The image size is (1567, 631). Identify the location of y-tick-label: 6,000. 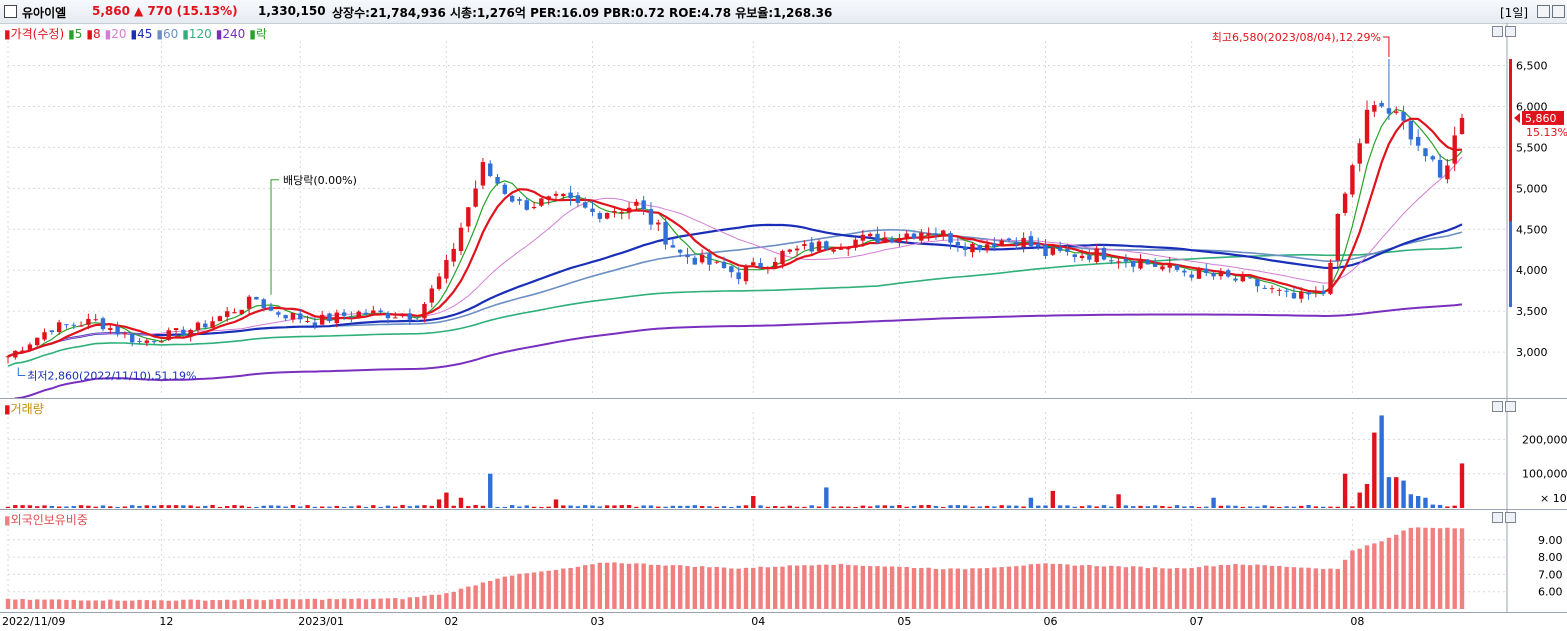
(1532, 106).